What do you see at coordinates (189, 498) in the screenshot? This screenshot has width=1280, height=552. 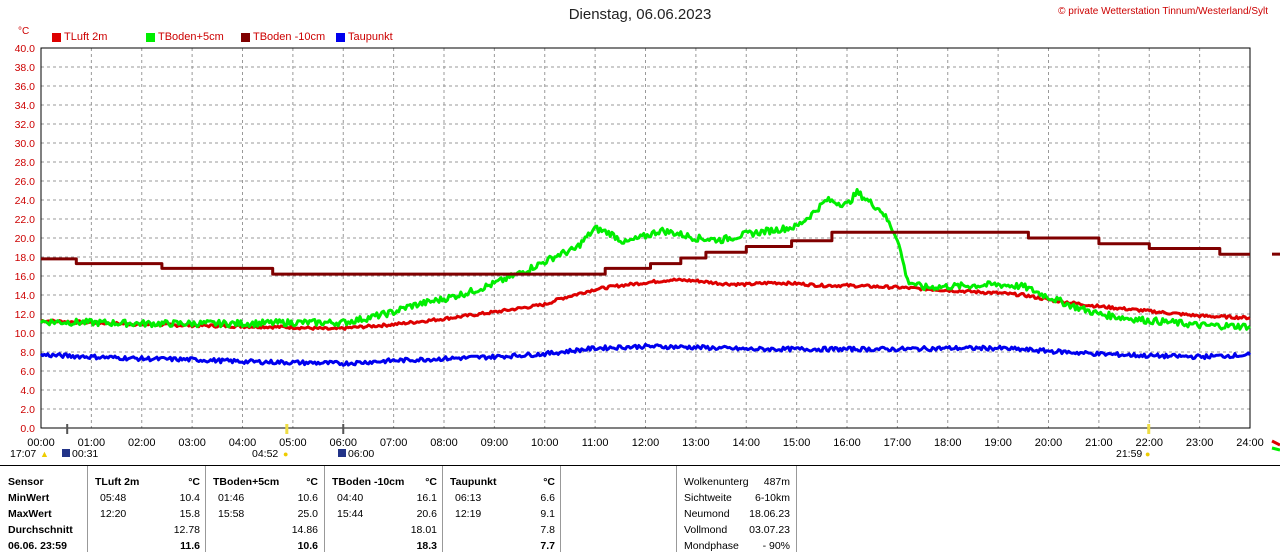 I see `stats-min-value: 10.4` at bounding box center [189, 498].